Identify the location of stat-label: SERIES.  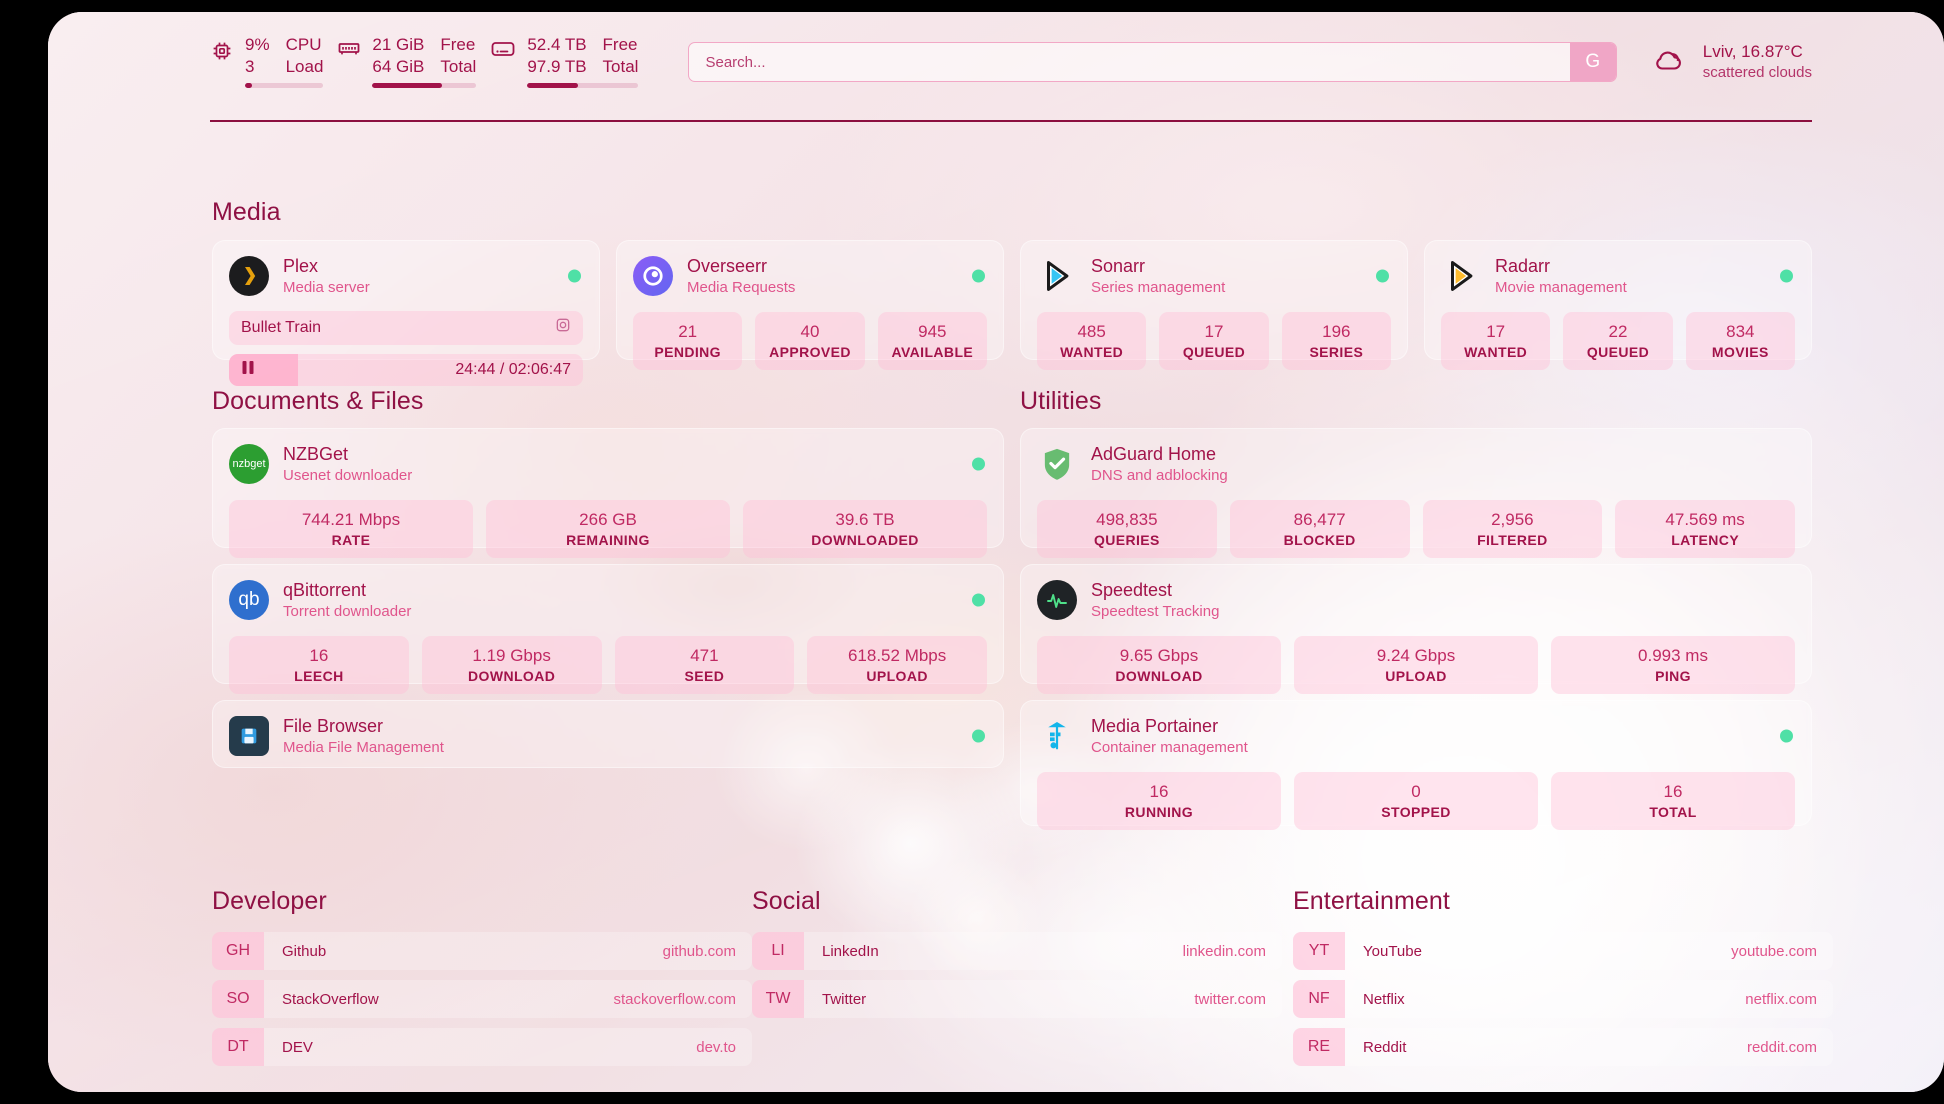
(1336, 352).